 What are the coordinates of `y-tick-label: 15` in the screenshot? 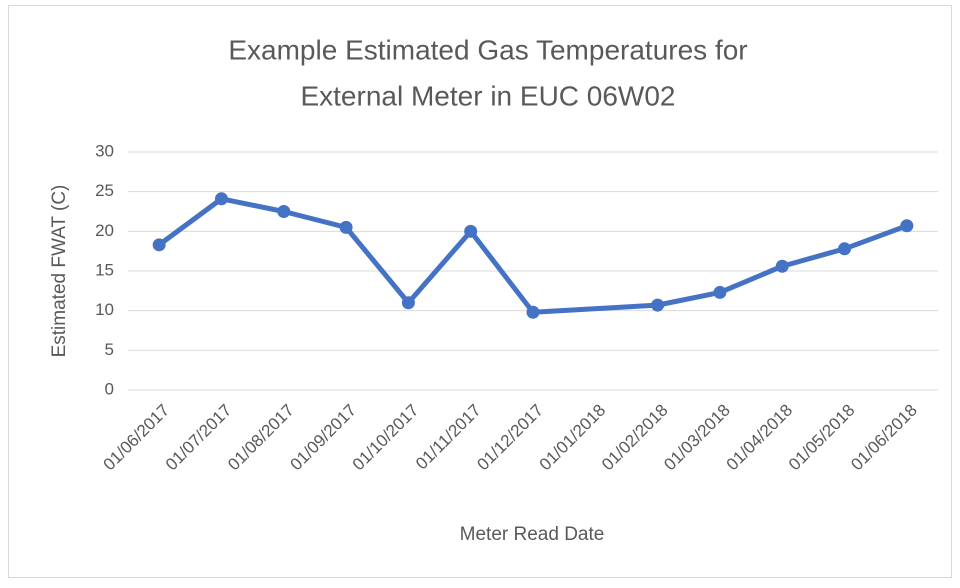 It's located at (104, 269).